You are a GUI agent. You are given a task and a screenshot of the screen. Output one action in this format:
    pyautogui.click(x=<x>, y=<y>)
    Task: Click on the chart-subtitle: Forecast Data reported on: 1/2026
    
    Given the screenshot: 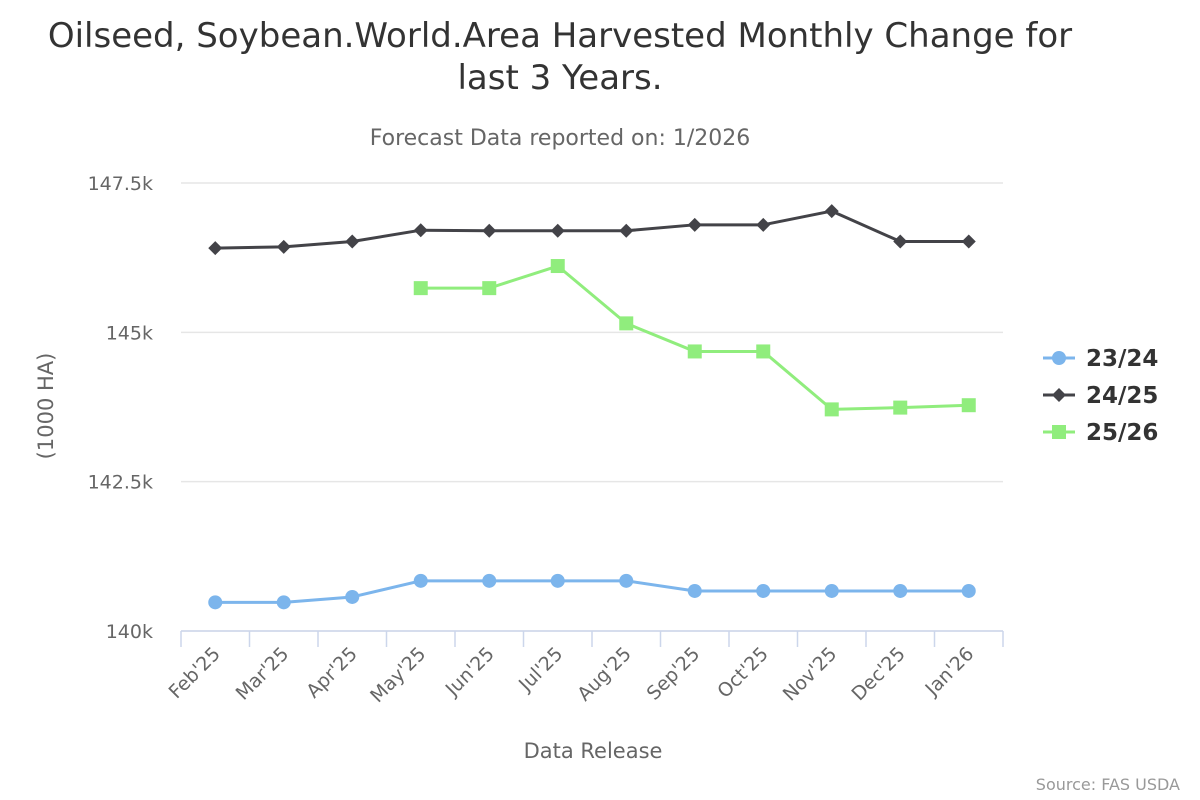 What is the action you would take?
    pyautogui.click(x=560, y=138)
    